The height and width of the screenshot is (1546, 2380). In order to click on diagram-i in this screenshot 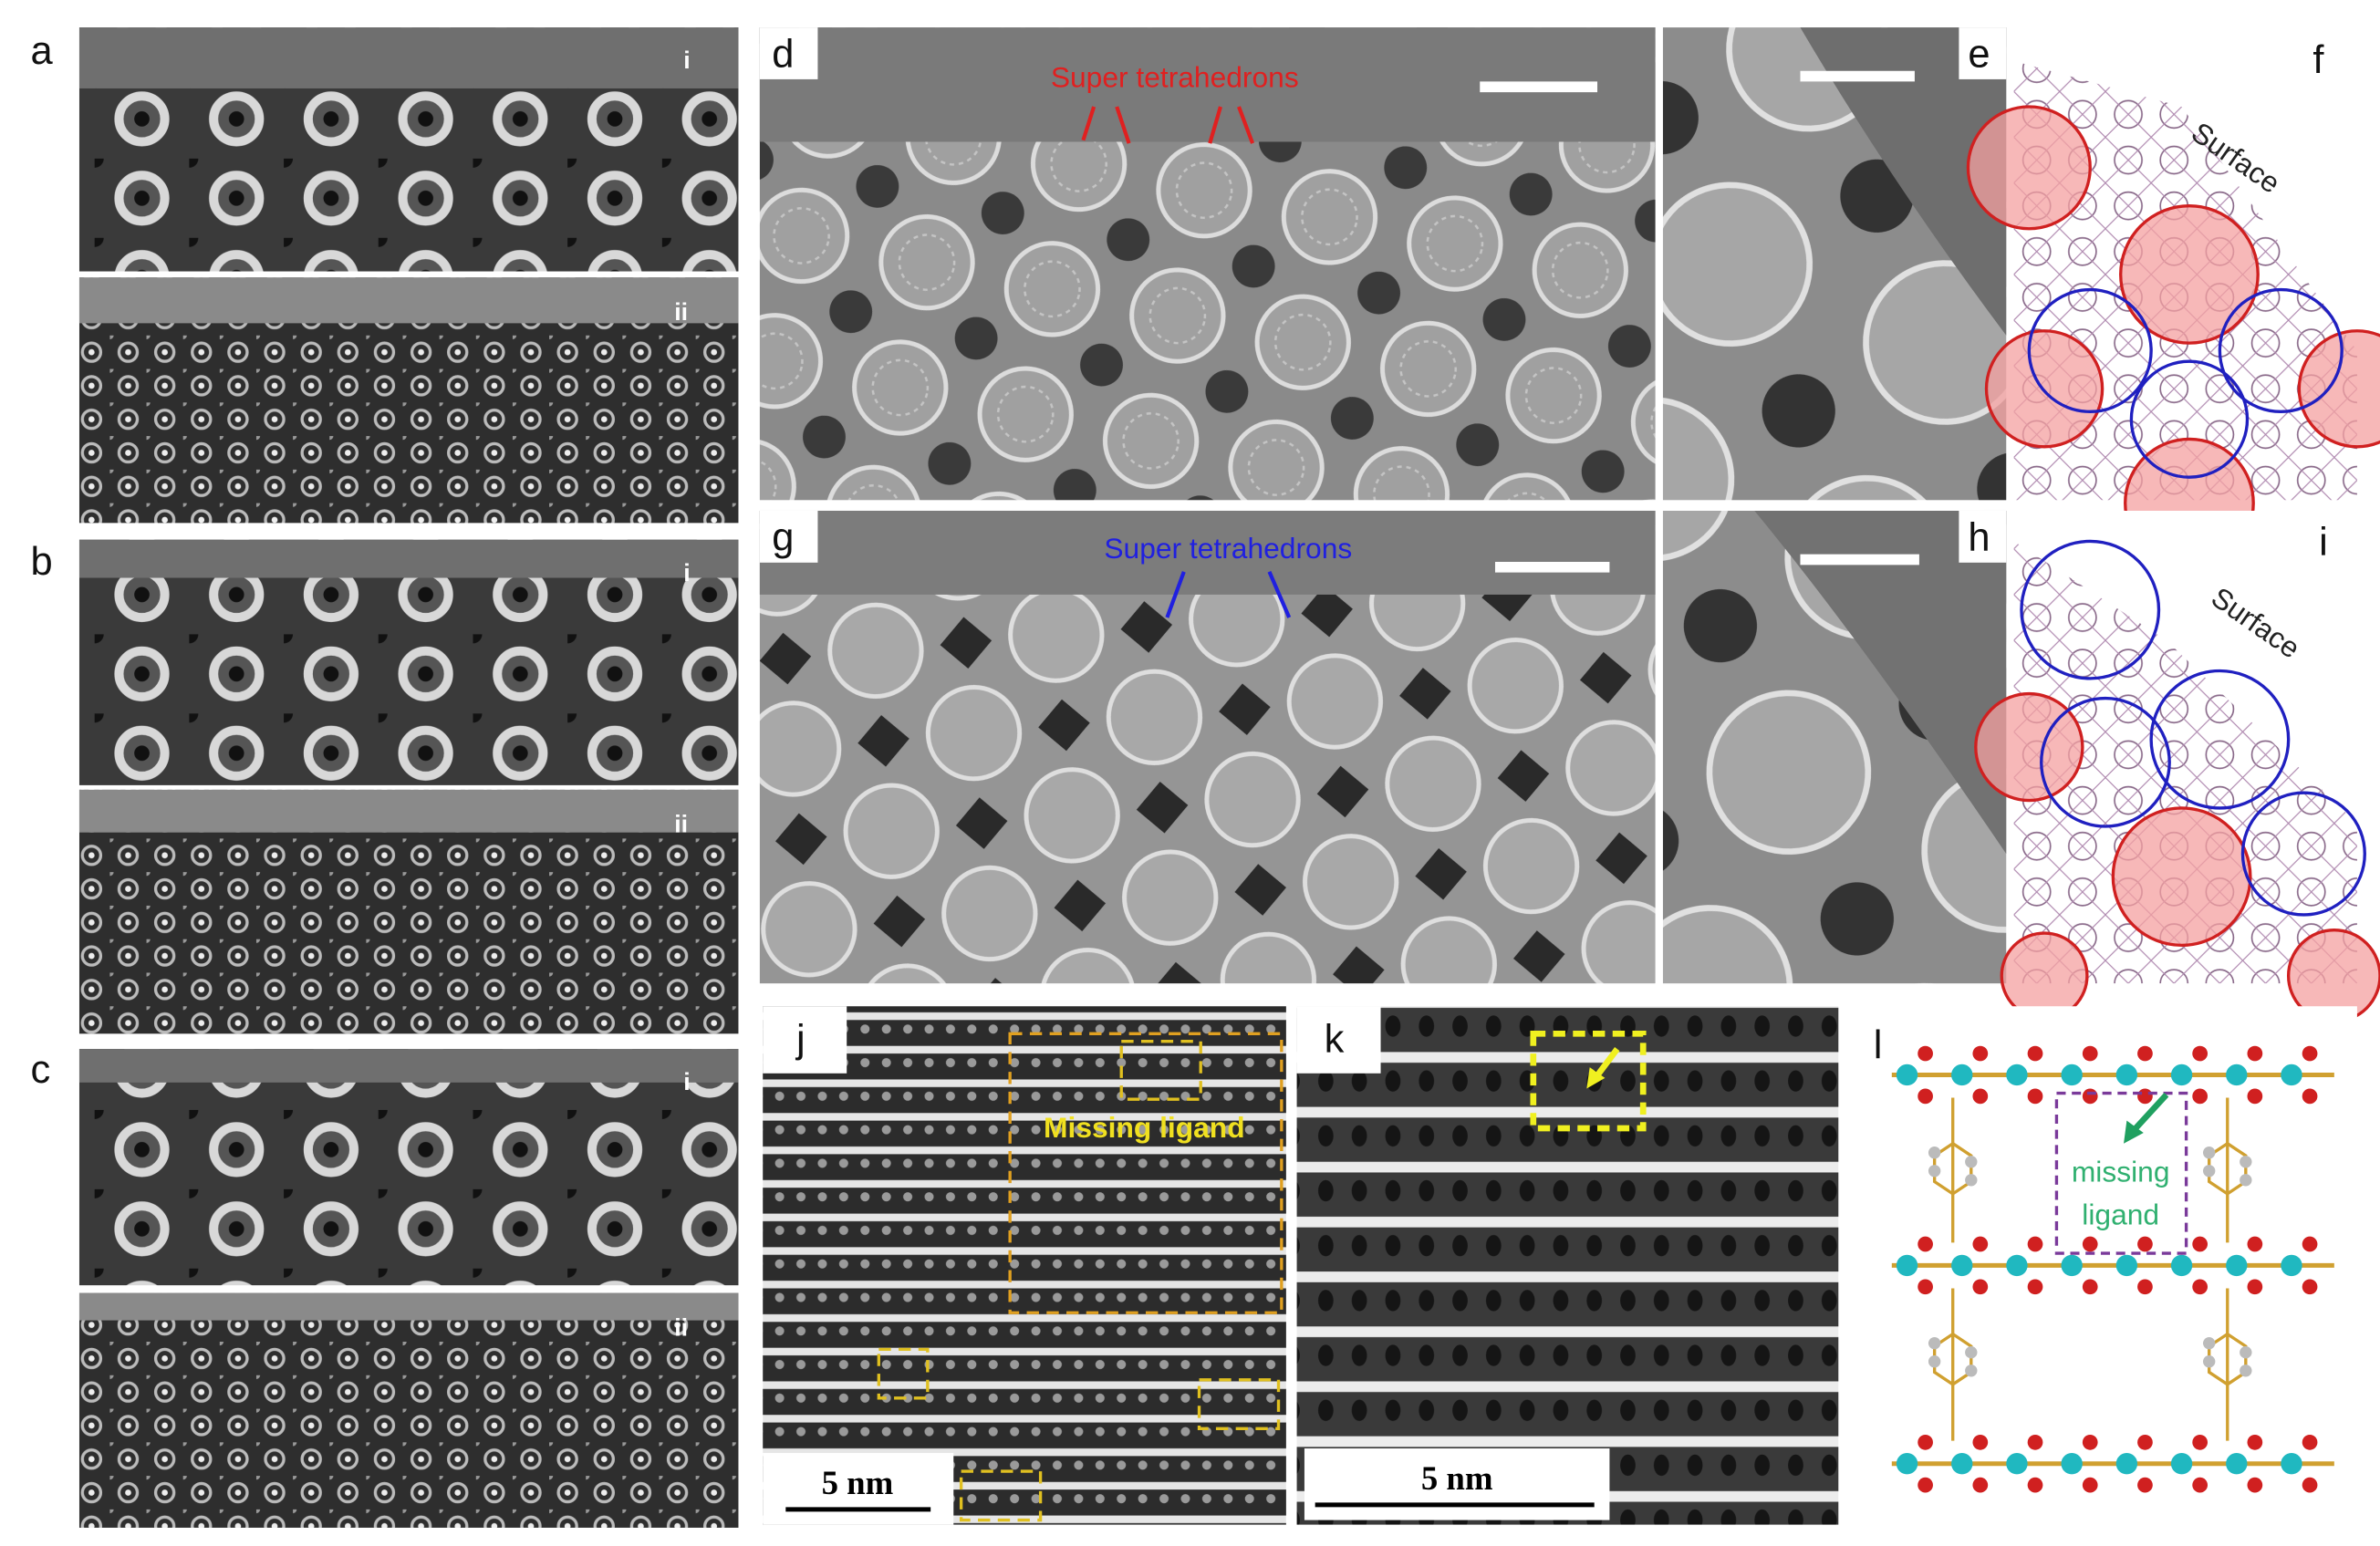, I will do `click(2177, 781)`.